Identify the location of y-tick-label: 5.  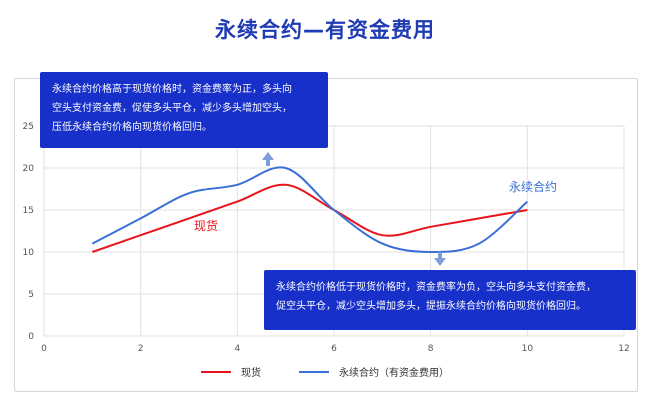
(31, 295).